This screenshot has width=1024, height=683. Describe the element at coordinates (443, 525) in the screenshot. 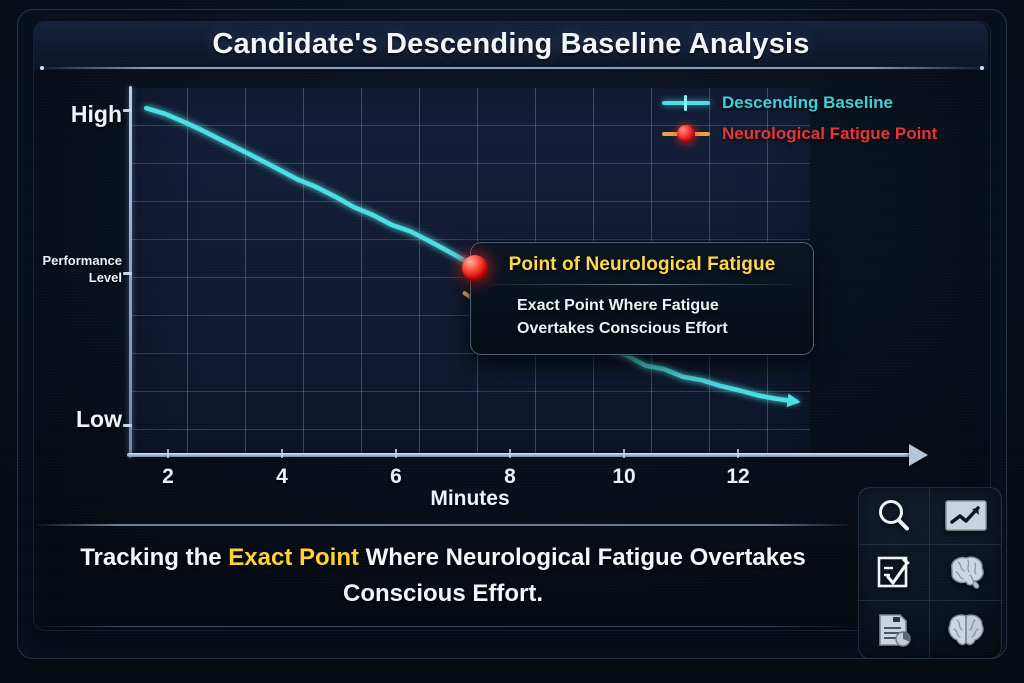

I see `caption-divider` at that location.